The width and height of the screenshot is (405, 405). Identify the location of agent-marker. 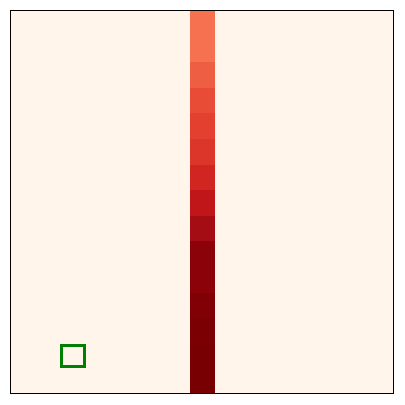
(73, 356).